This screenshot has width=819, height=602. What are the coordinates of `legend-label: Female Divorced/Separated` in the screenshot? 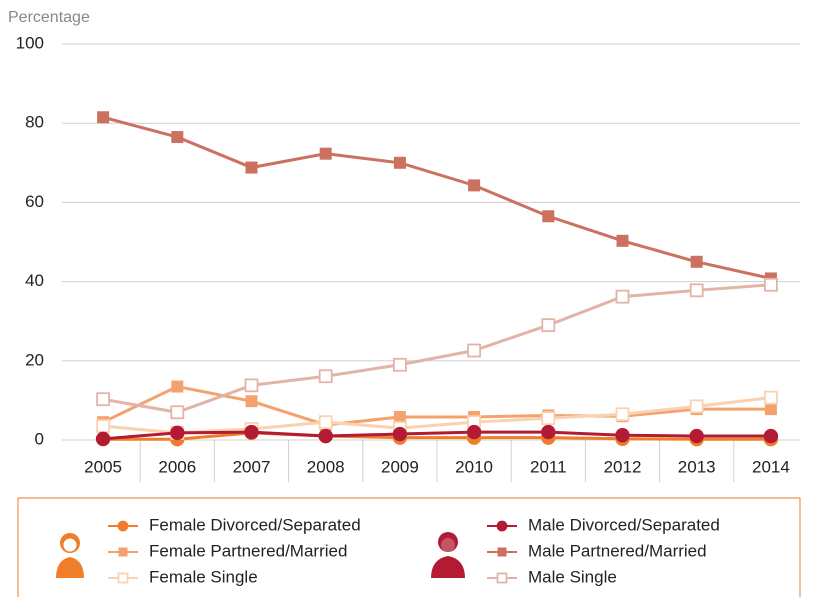 It's located at (255, 524).